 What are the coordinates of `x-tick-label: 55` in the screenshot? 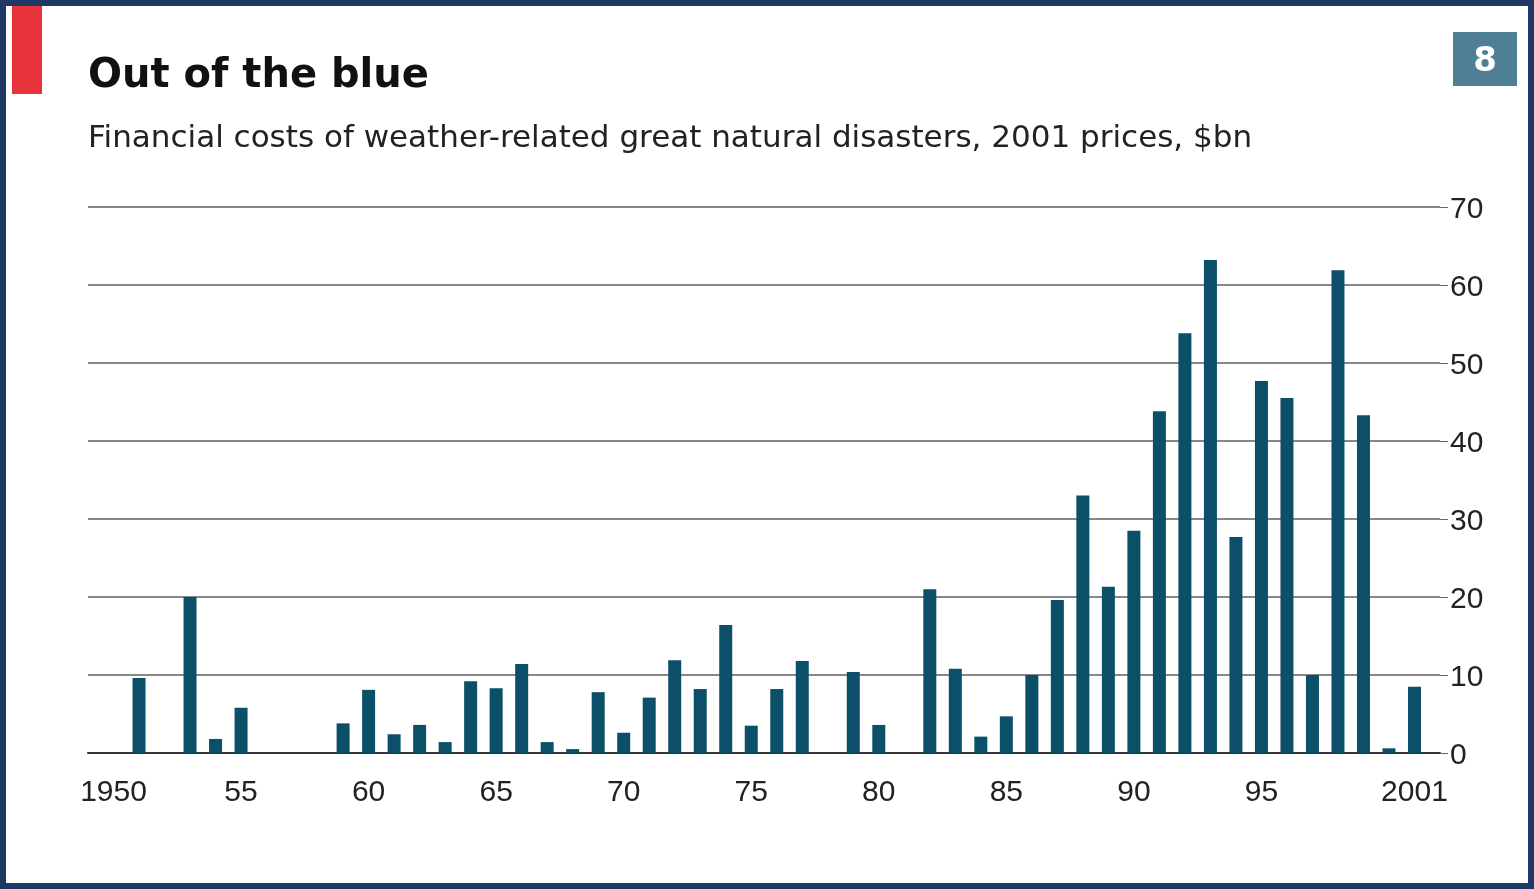 It's located at (241, 790).